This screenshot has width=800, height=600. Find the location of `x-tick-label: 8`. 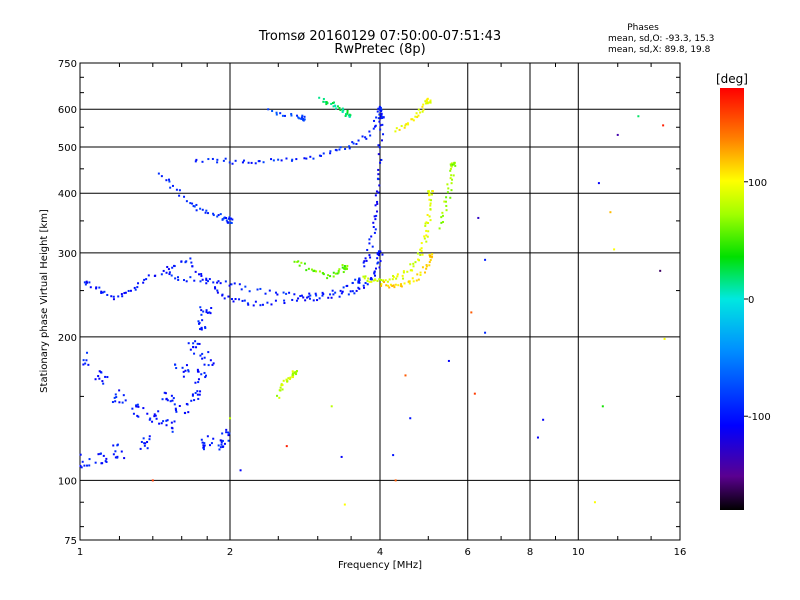

x-tick-label: 8 is located at coordinates (530, 552).